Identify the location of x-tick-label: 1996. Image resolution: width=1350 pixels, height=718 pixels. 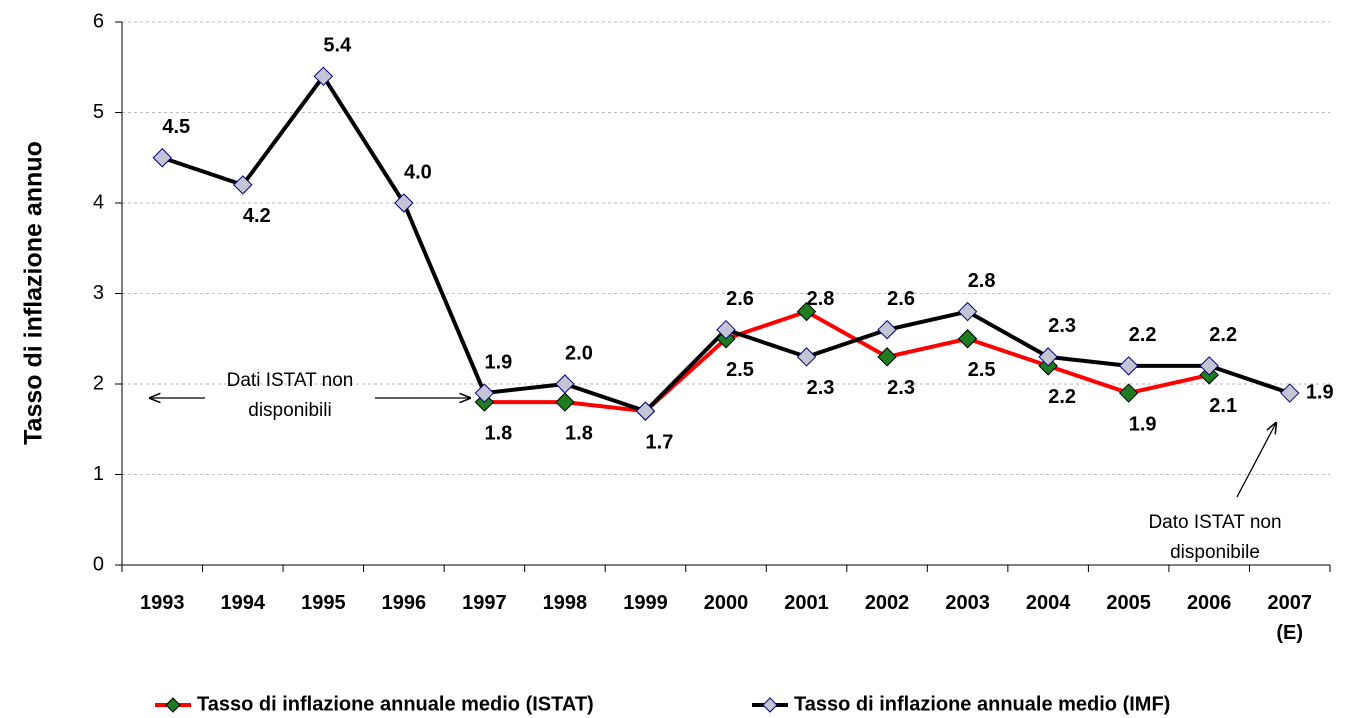
(404, 603).